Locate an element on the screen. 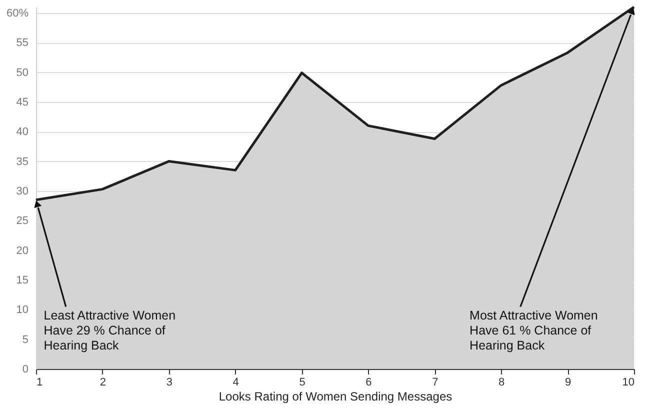 Image resolution: width=645 pixels, height=413 pixels. y-tick-label: 55 is located at coordinates (22, 43).